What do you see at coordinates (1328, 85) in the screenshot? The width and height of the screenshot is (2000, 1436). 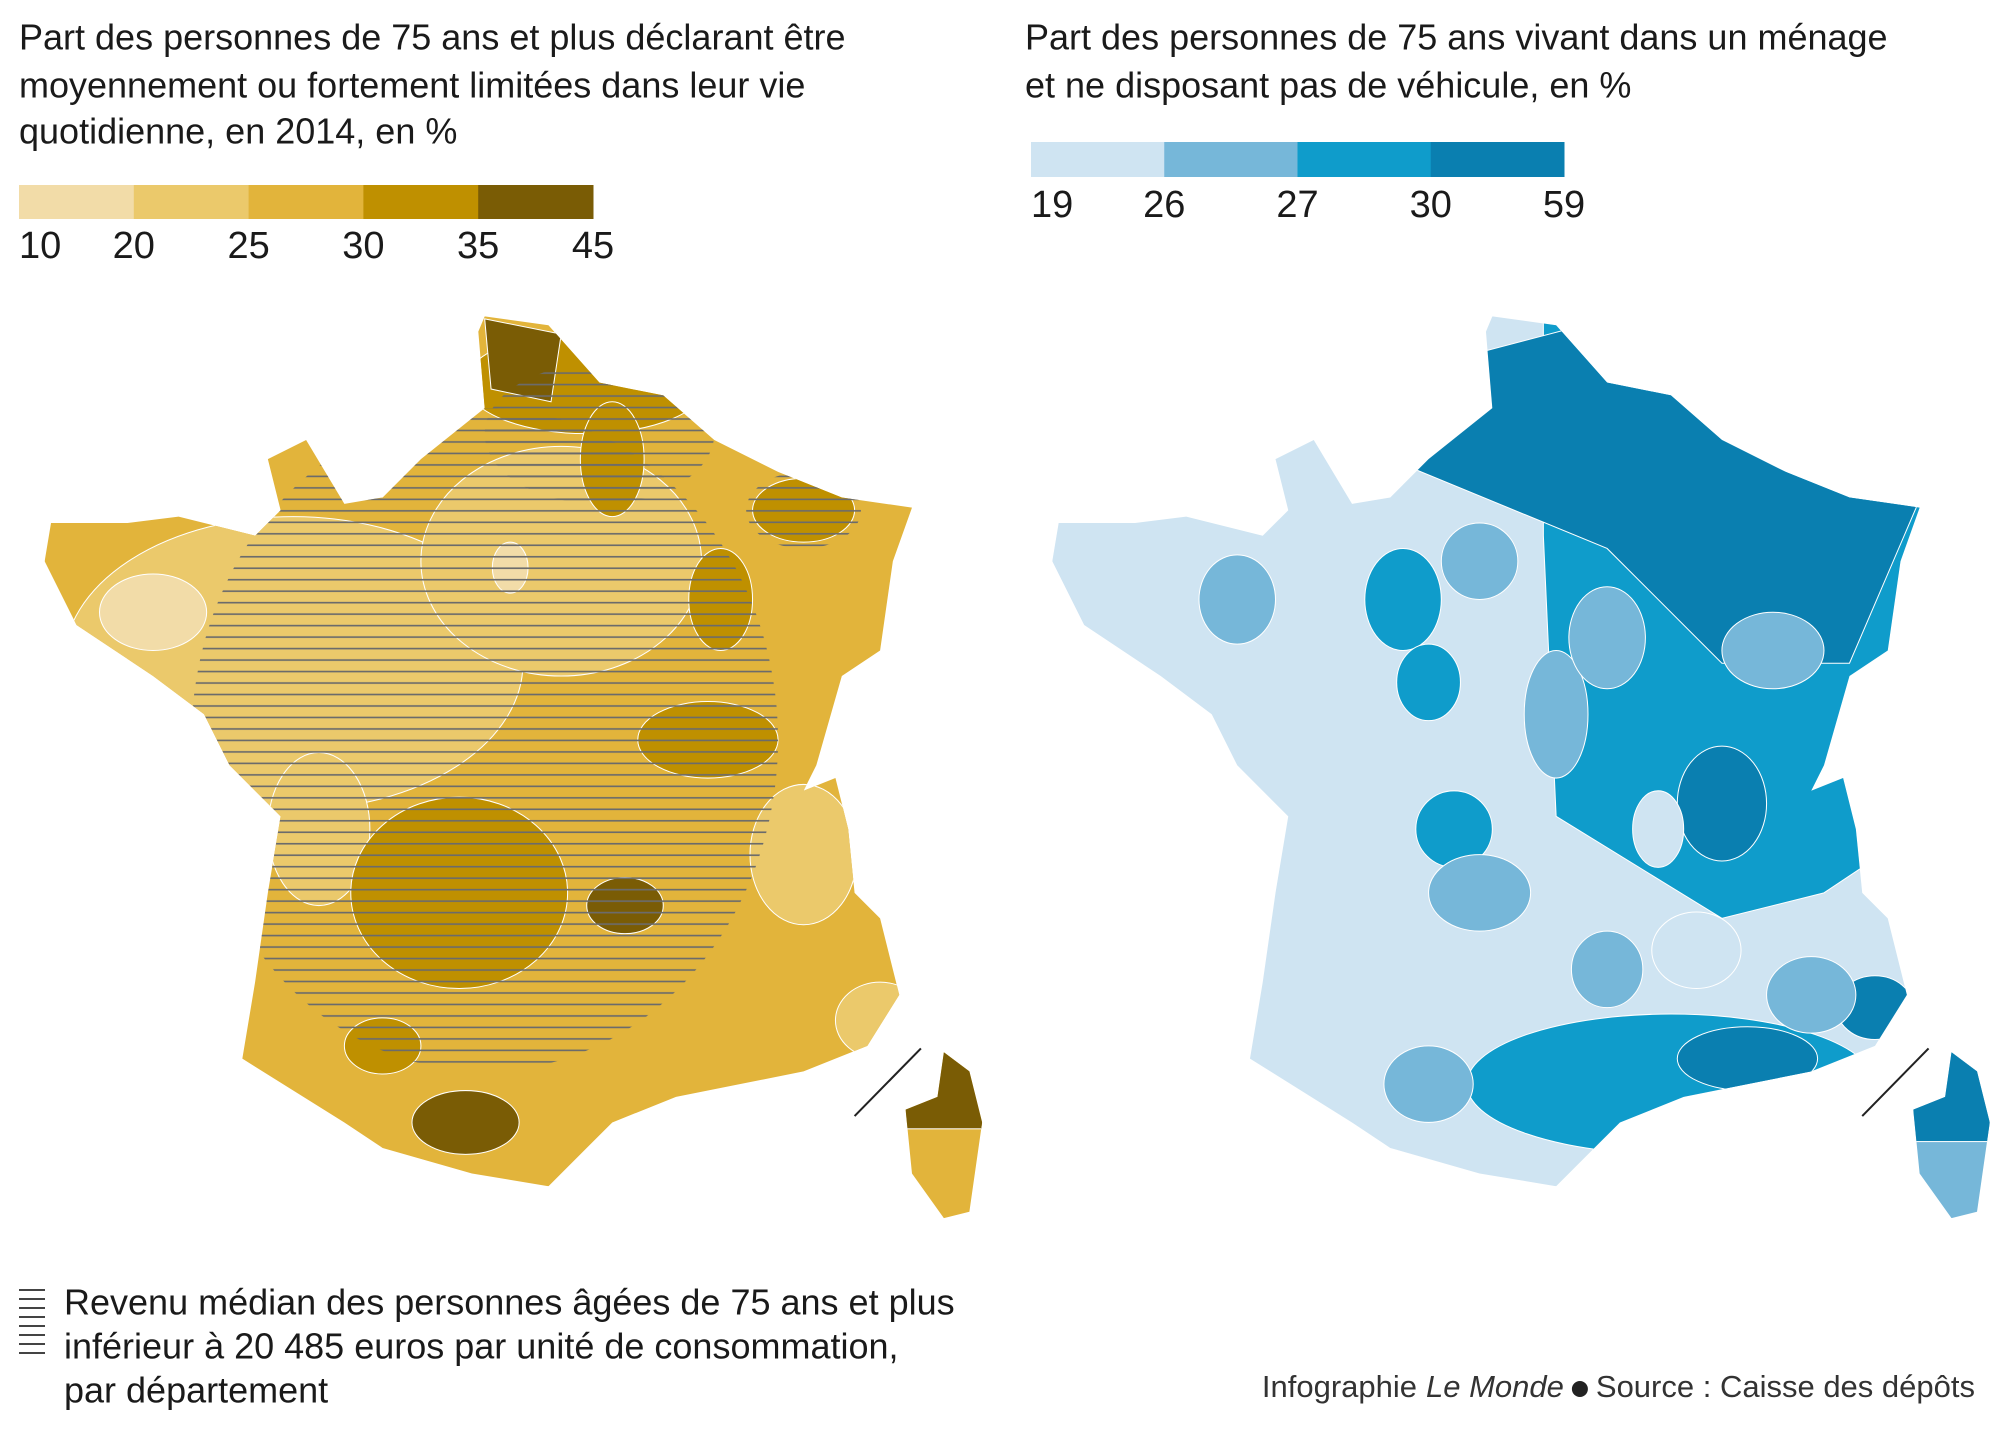 I see `map-title: et ne disposant pas de véhicule, en %` at bounding box center [1328, 85].